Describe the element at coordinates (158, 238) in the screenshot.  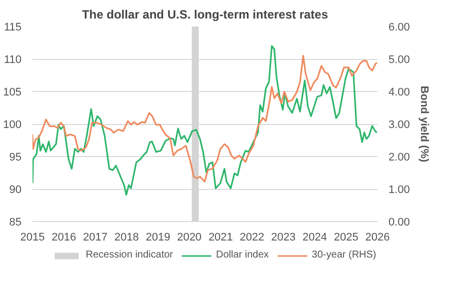
I see `x-tick-label: 2019` at that location.